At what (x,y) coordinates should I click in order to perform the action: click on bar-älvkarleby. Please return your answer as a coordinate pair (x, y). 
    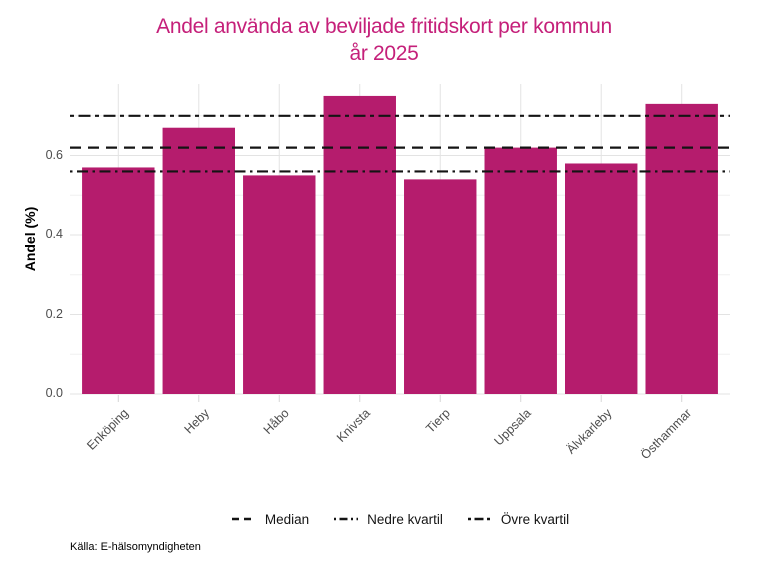
    Looking at the image, I should click on (601, 278).